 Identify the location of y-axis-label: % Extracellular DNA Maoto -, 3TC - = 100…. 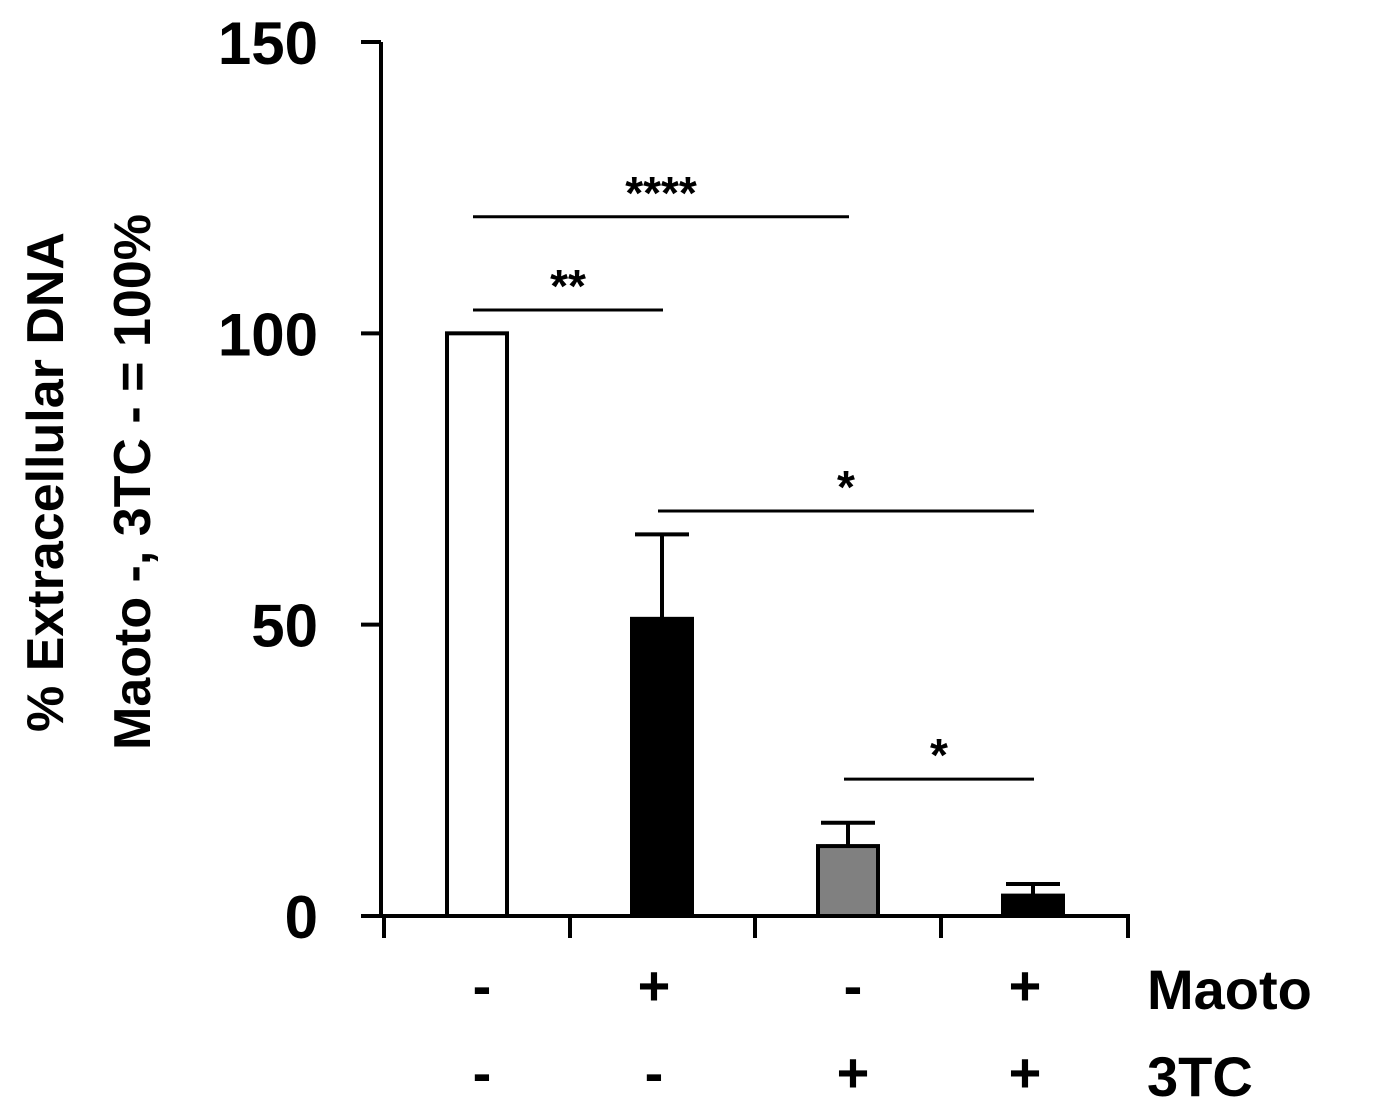
(89, 482).